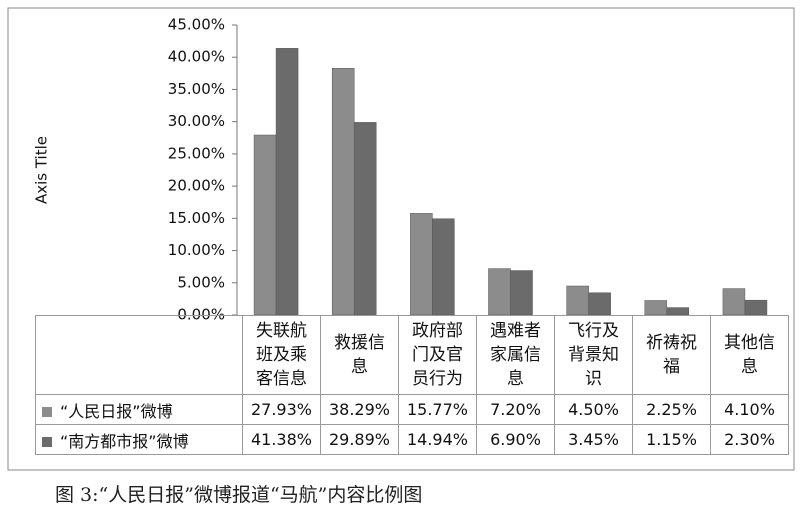  I want to click on y-tick-label: 25.00%, so click(196, 153).